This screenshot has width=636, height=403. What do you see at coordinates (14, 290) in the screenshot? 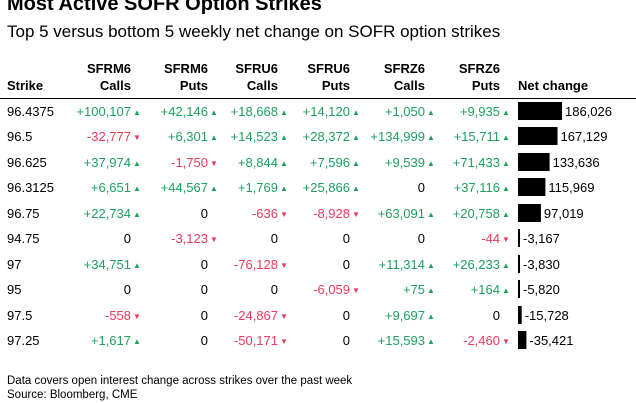
I see `strike-cell: 95` at bounding box center [14, 290].